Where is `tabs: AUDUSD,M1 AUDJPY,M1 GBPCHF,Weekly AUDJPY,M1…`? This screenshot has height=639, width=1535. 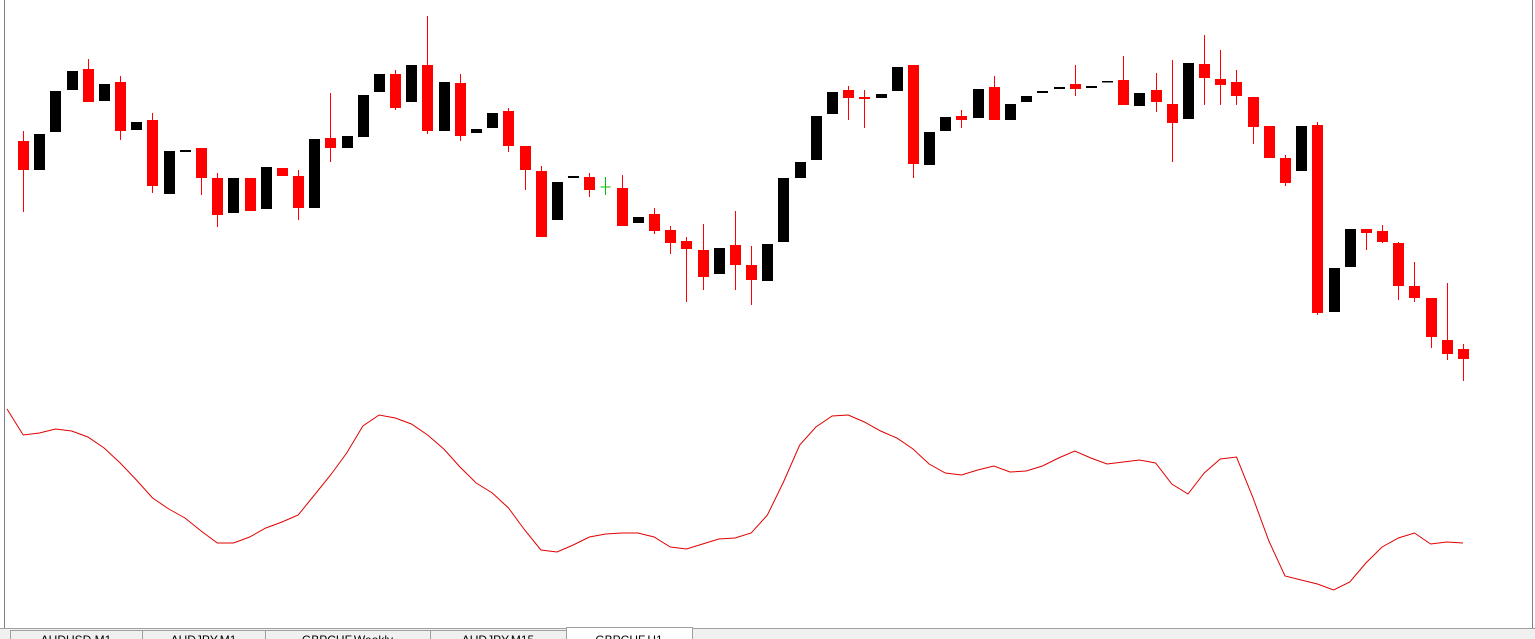
tabs: AUDUSD,M1 AUDJPY,M1 GBPCHF,Weekly AUDJPY,M1… is located at coordinates (351, 633).